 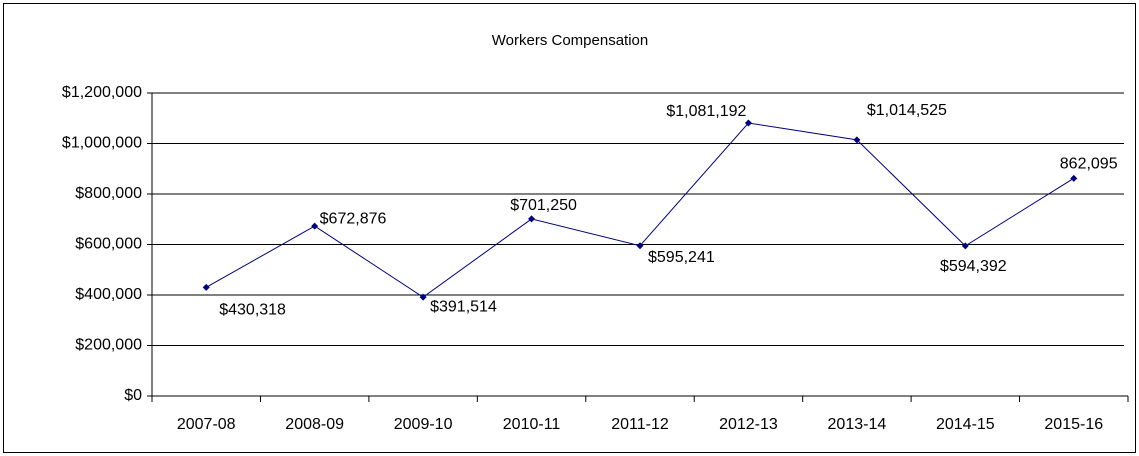 I want to click on y-tick-label: $800,000, so click(x=108, y=193).